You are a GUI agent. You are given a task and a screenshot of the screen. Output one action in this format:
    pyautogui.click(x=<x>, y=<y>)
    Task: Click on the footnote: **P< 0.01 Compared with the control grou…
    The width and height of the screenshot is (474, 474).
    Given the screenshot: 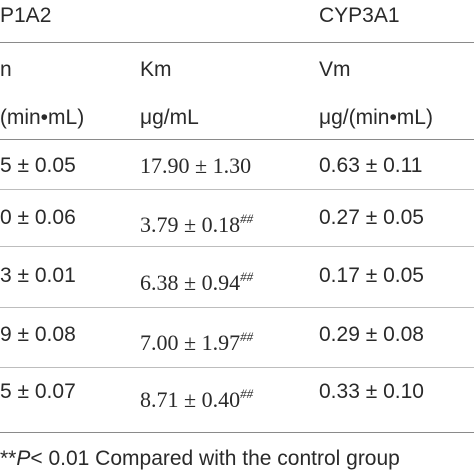 What is the action you would take?
    pyautogui.click(x=200, y=458)
    